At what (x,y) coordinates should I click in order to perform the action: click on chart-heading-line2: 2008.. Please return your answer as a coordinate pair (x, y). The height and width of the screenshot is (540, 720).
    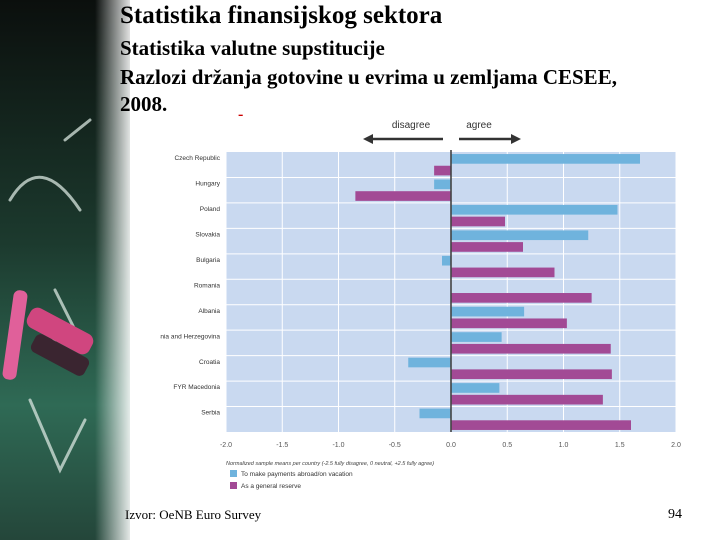
    Looking at the image, I should click on (144, 104).